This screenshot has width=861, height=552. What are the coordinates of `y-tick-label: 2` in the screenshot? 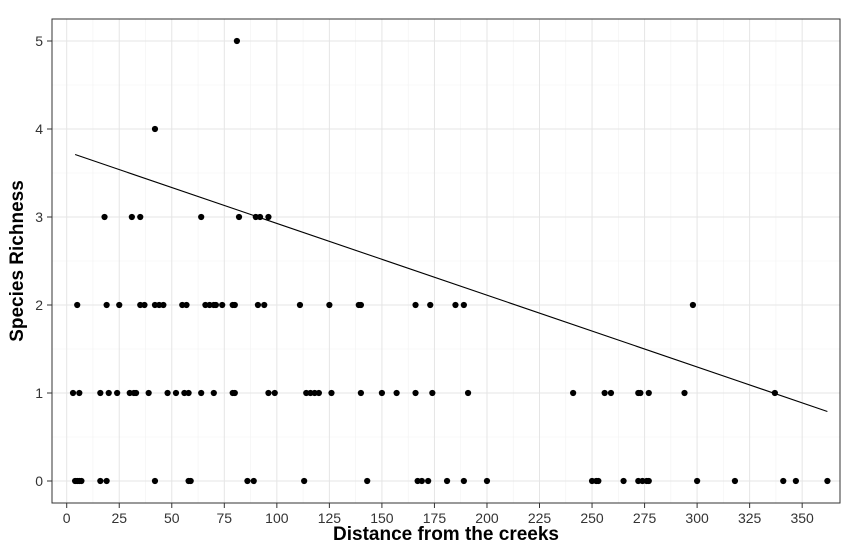 It's located at (39, 305).